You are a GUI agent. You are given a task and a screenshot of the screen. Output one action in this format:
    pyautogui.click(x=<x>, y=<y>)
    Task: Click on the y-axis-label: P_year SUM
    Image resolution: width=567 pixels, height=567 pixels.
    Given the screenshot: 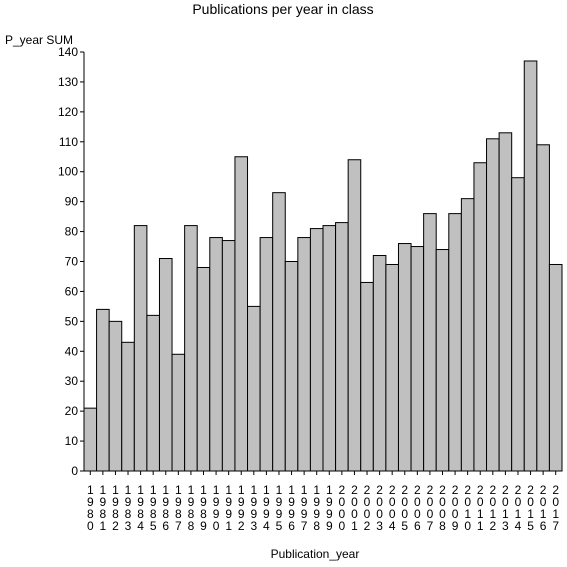 What is the action you would take?
    pyautogui.click(x=39, y=40)
    